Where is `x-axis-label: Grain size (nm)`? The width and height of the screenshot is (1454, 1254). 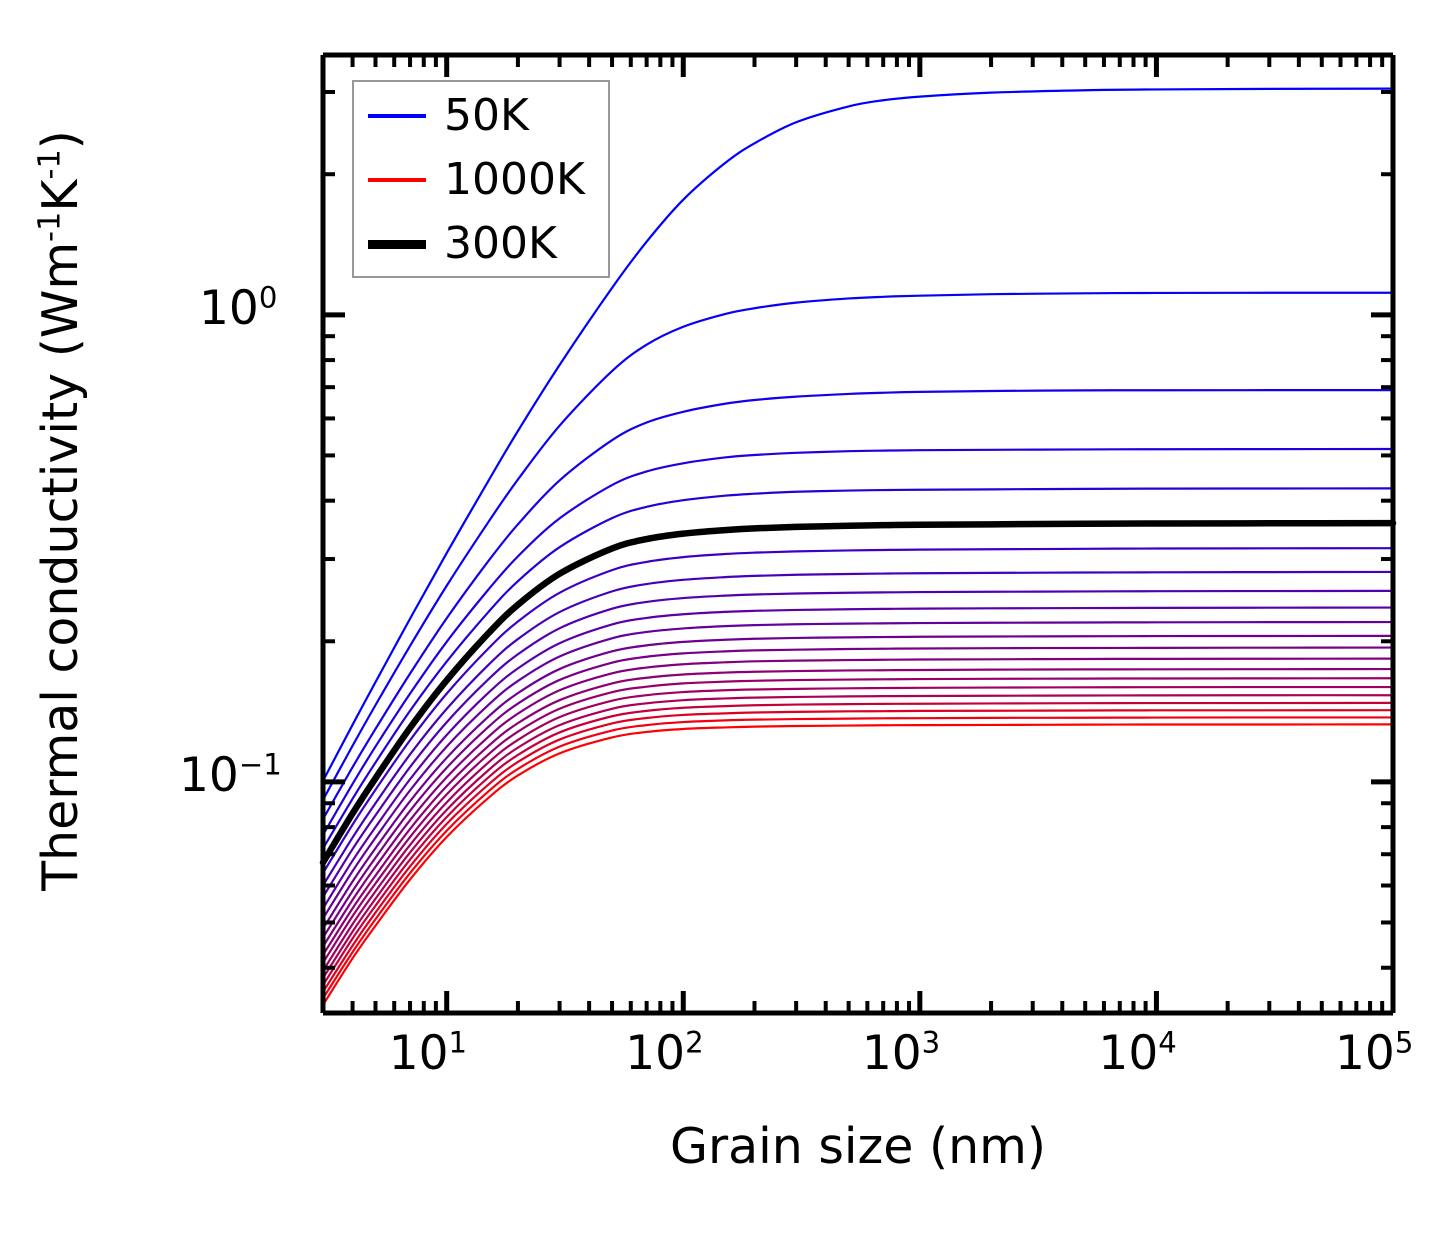 x-axis-label: Grain size (nm) is located at coordinates (858, 1146).